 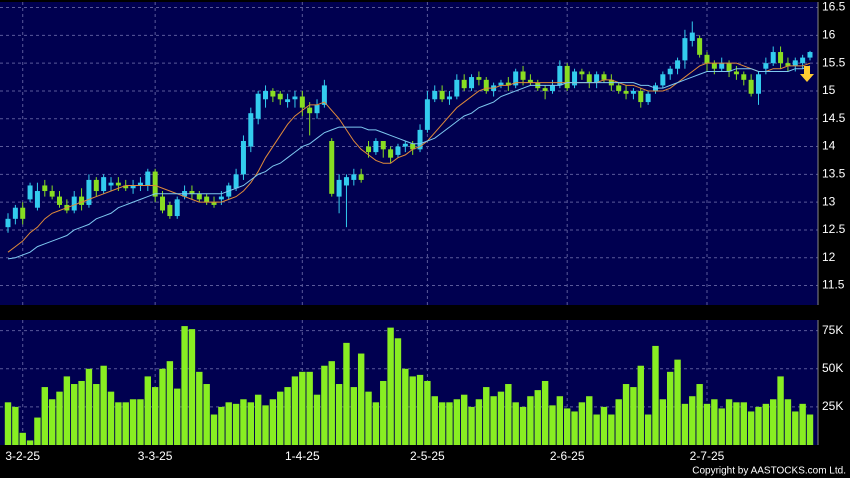 What do you see at coordinates (427, 456) in the screenshot?
I see `x-tick-label: 2-5-25` at bounding box center [427, 456].